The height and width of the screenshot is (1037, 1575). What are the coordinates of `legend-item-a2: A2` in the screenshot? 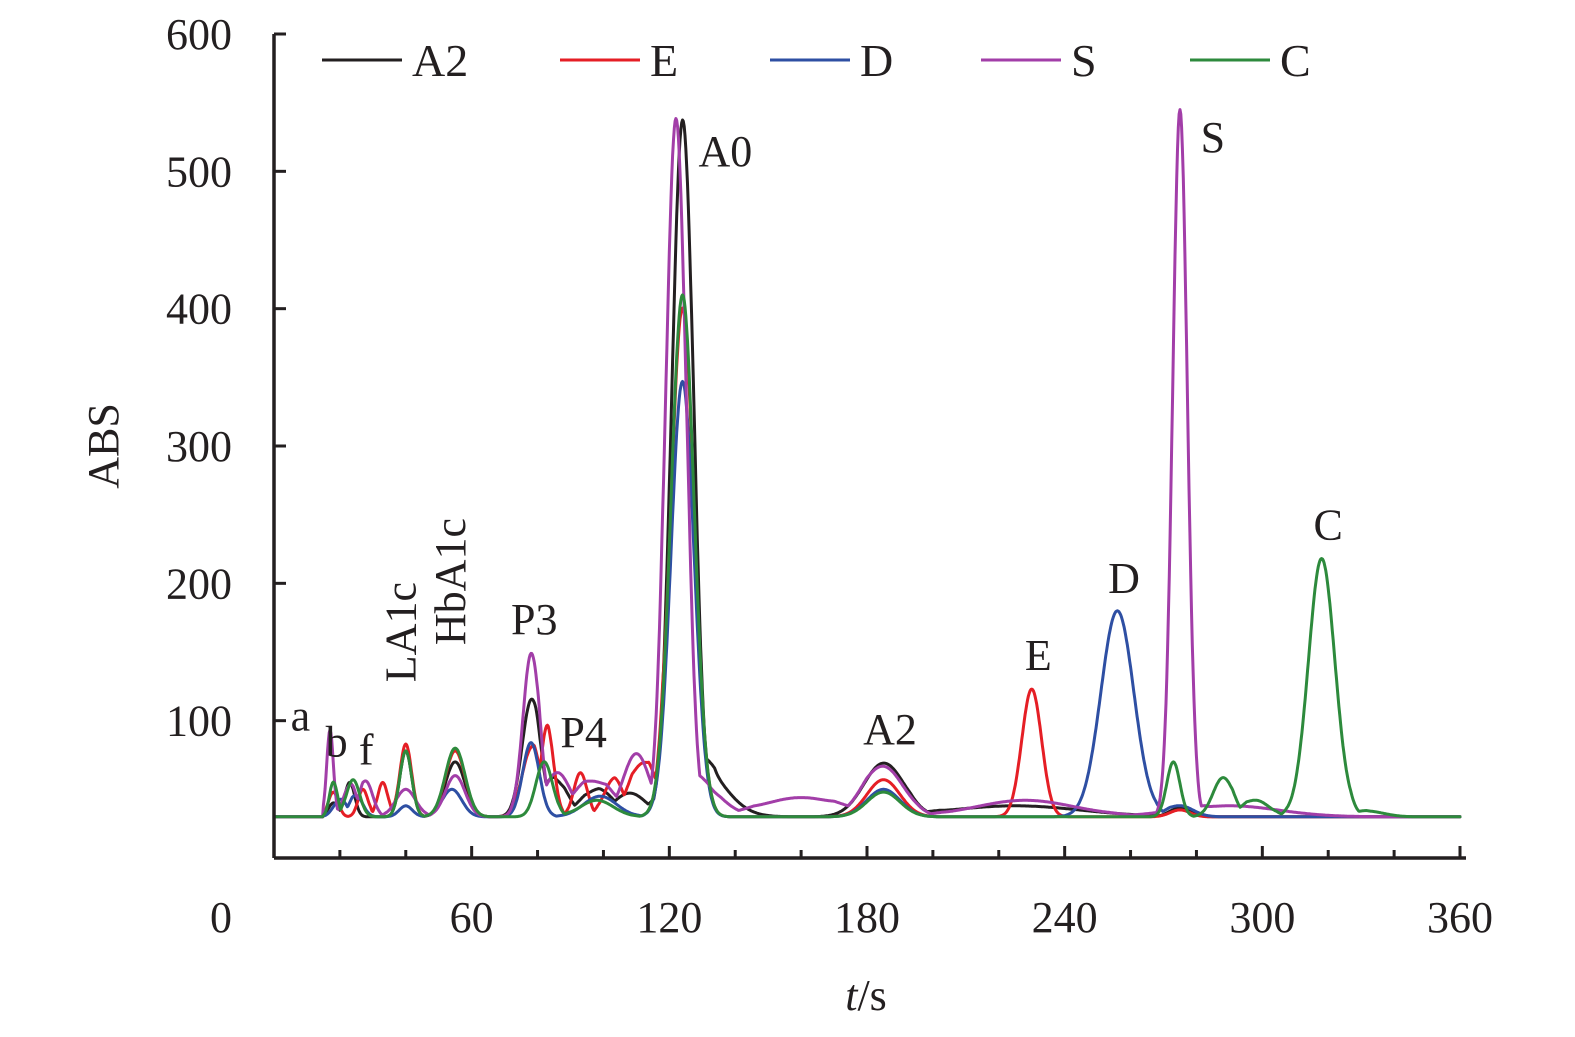 It's located at (395, 60).